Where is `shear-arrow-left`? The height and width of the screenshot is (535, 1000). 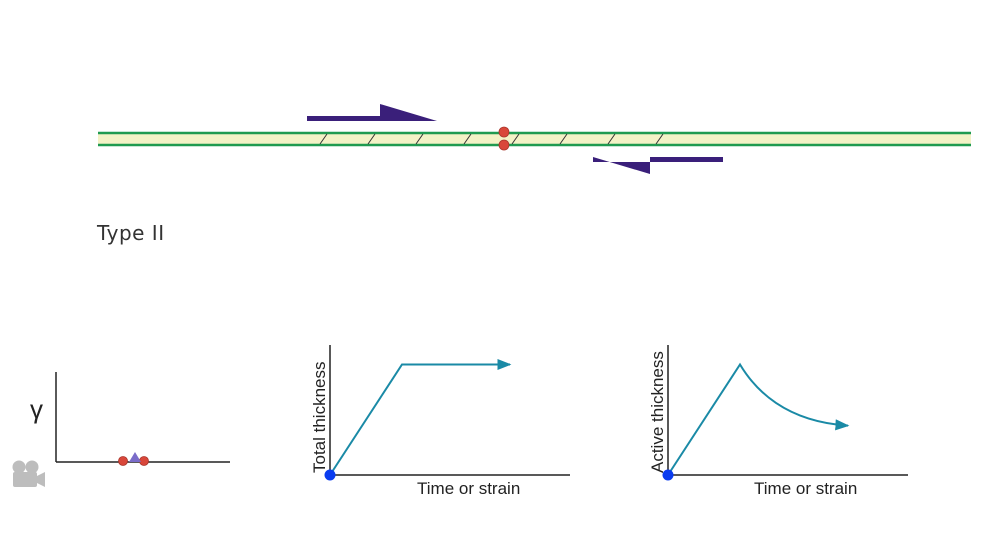
shear-arrow-left is located at coordinates (658, 165).